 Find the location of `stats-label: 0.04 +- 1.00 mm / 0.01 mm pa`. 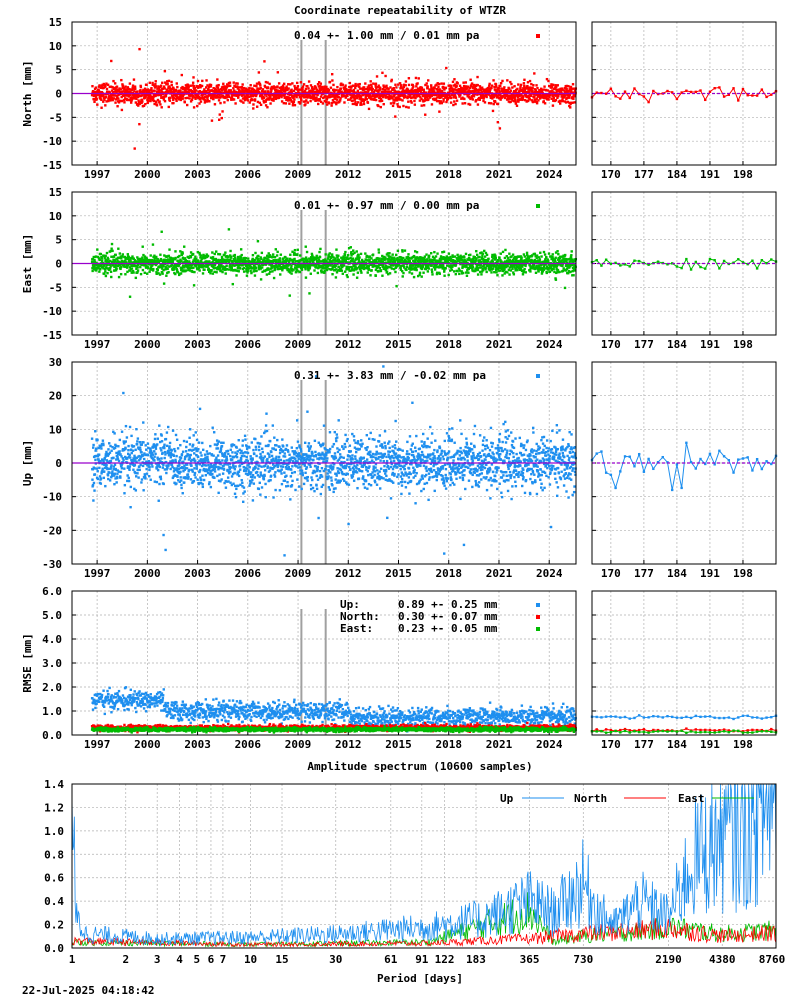

stats-label: 0.04 +- 1.00 mm / 0.01 mm pa is located at coordinates (386, 35).